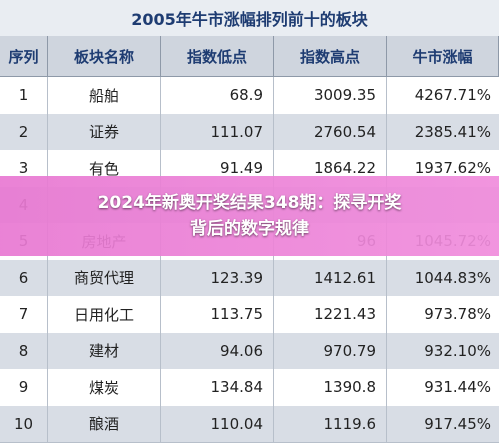 The image size is (499, 443). Describe the element at coordinates (104, 351) in the screenshot. I see `row-sector-name: 建材` at that location.